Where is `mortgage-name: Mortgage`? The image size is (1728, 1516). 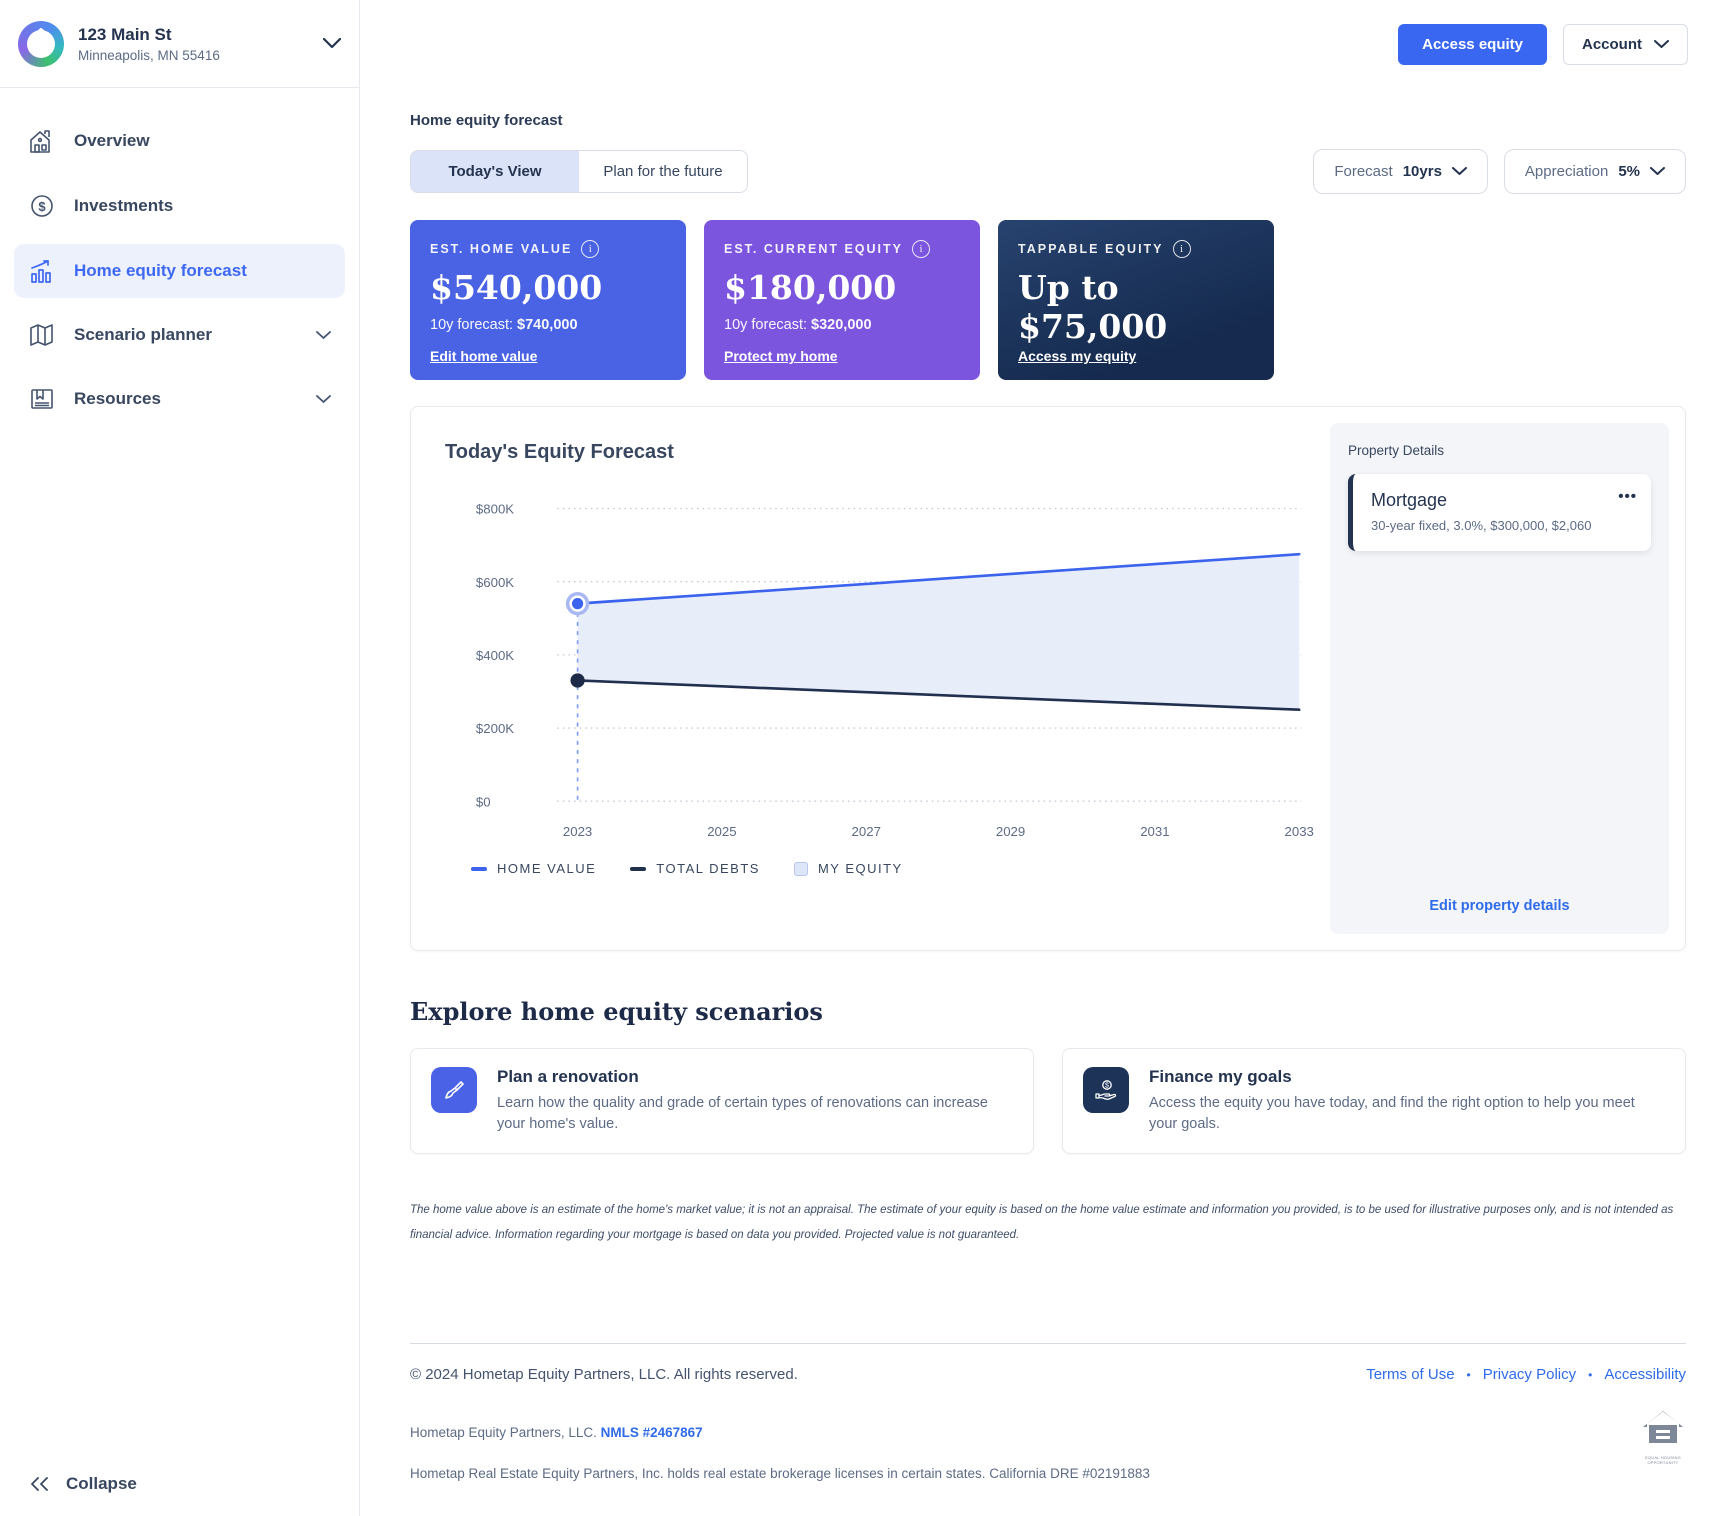
mortgage-name: Mortgage is located at coordinates (1409, 500).